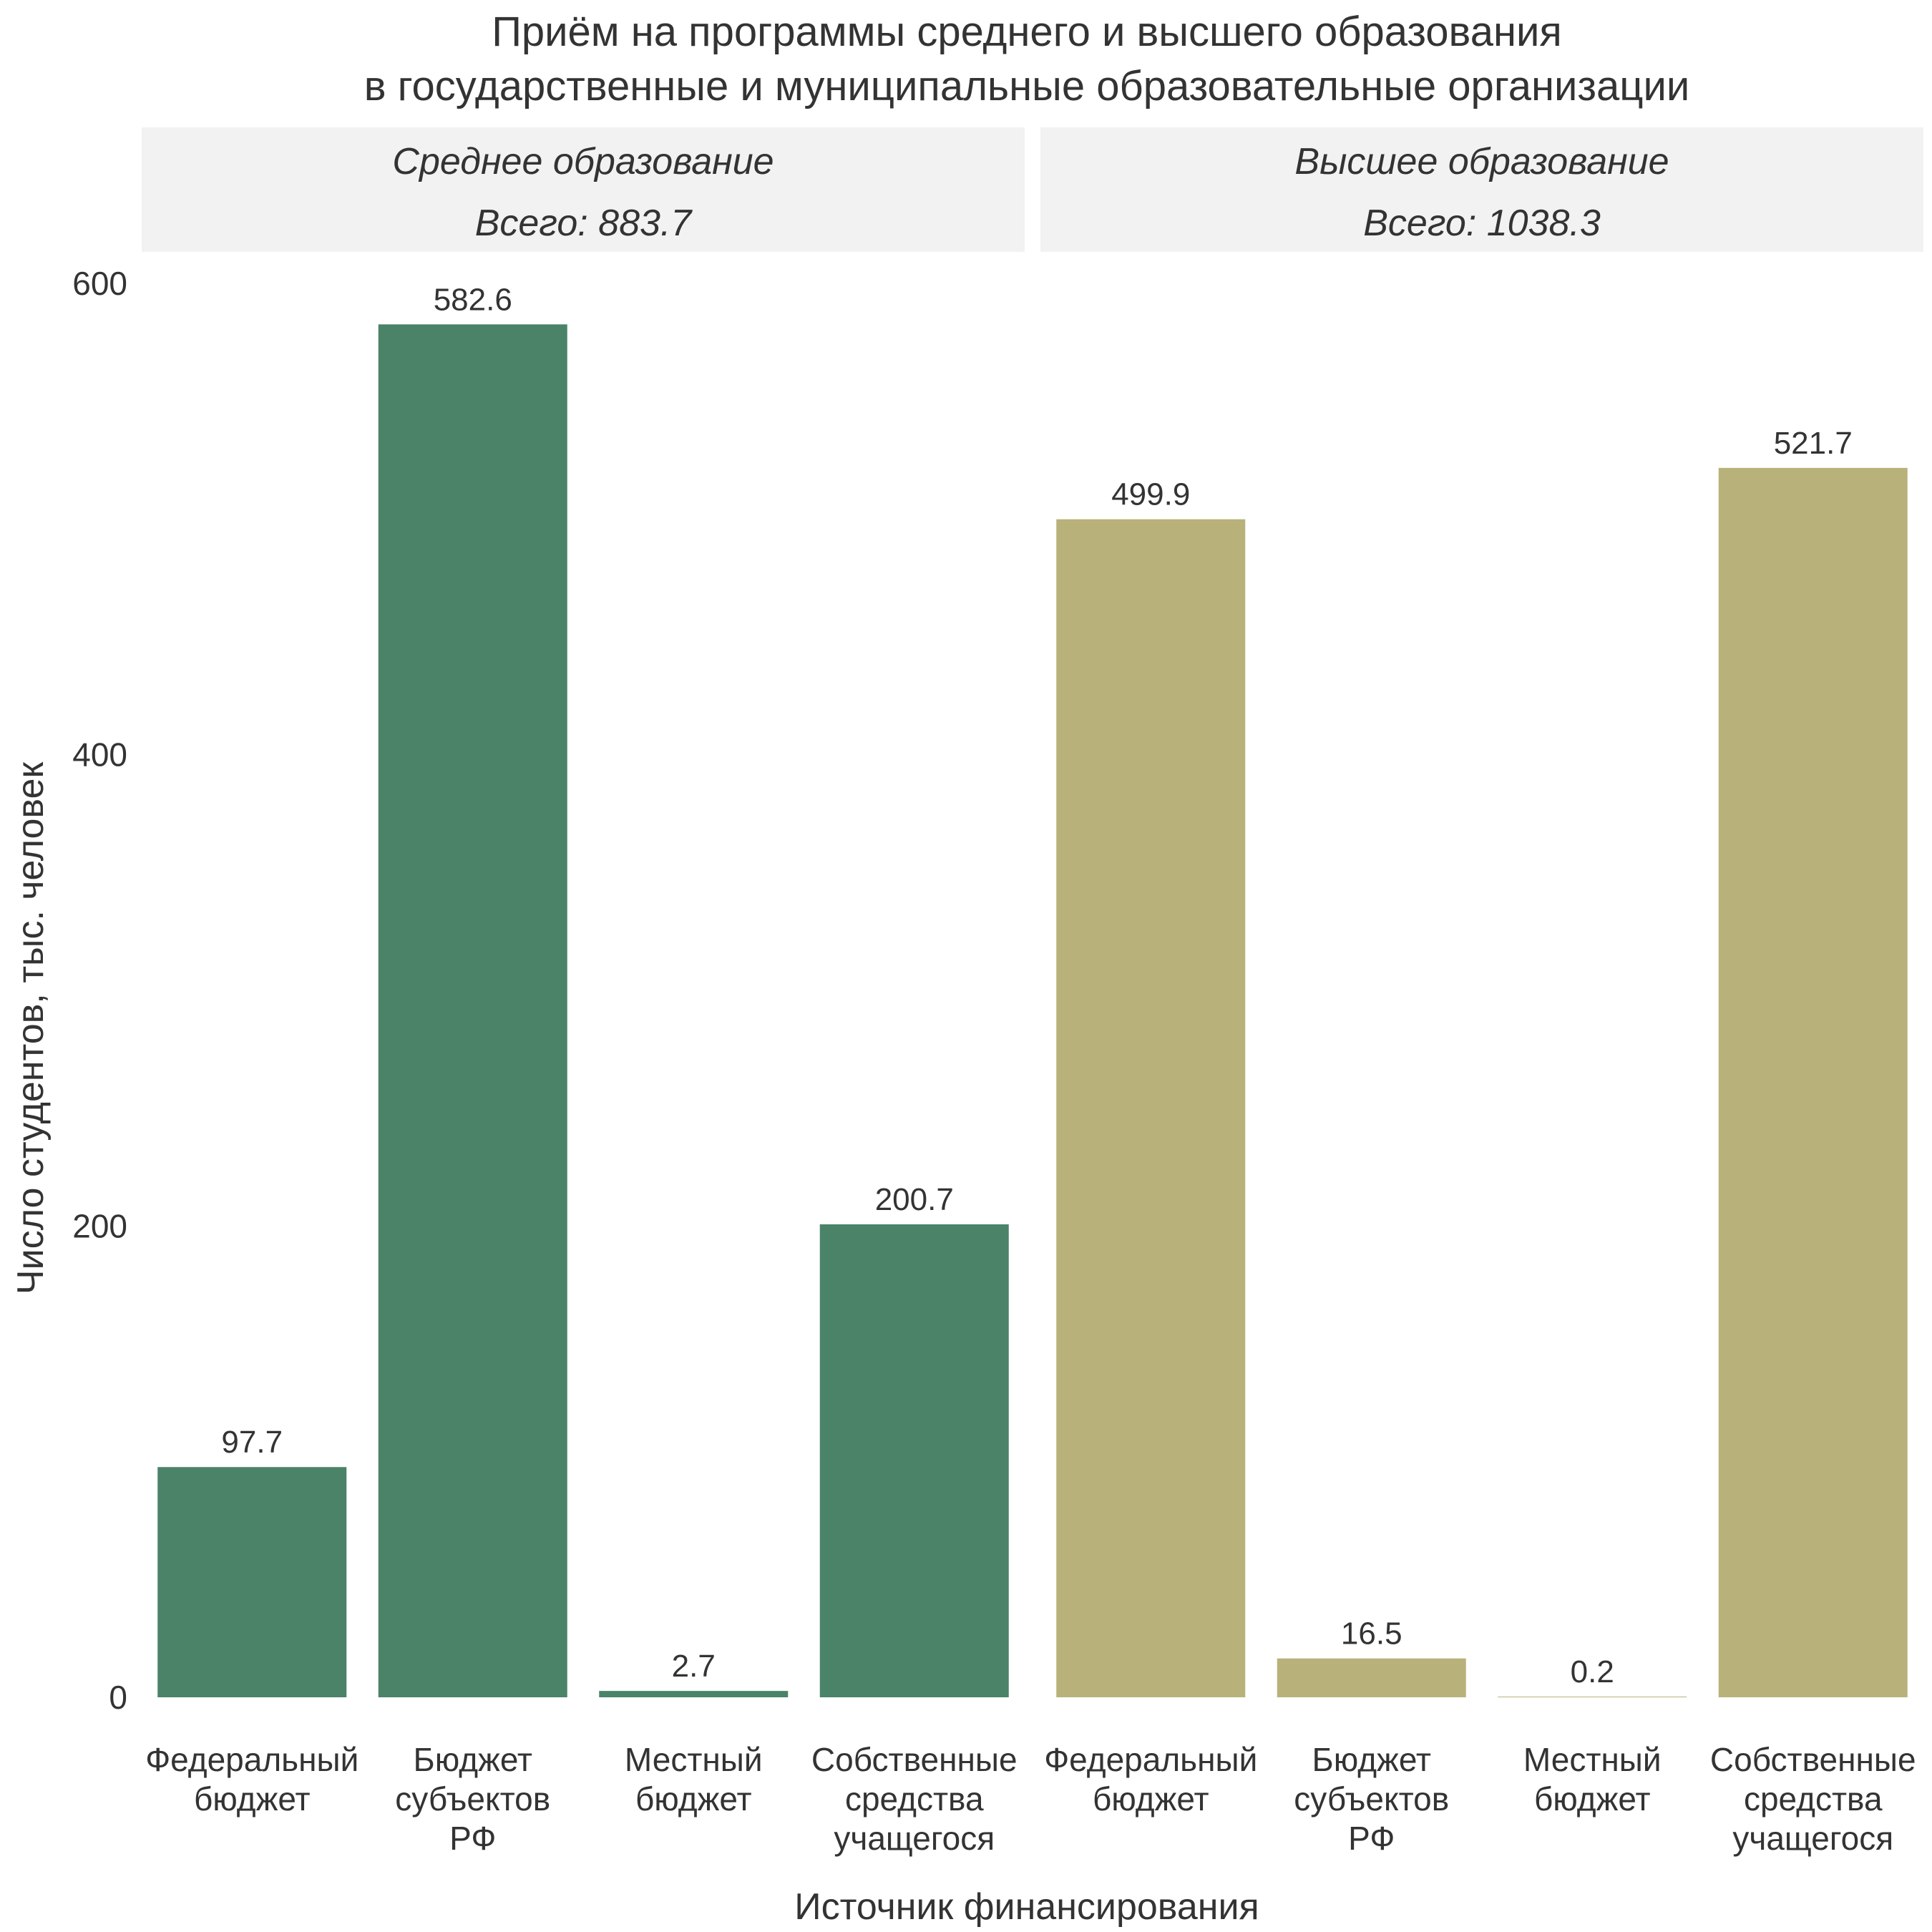 This screenshot has height=1932, width=1932. I want to click on bar-value-label: 16.5, so click(1371, 1634).